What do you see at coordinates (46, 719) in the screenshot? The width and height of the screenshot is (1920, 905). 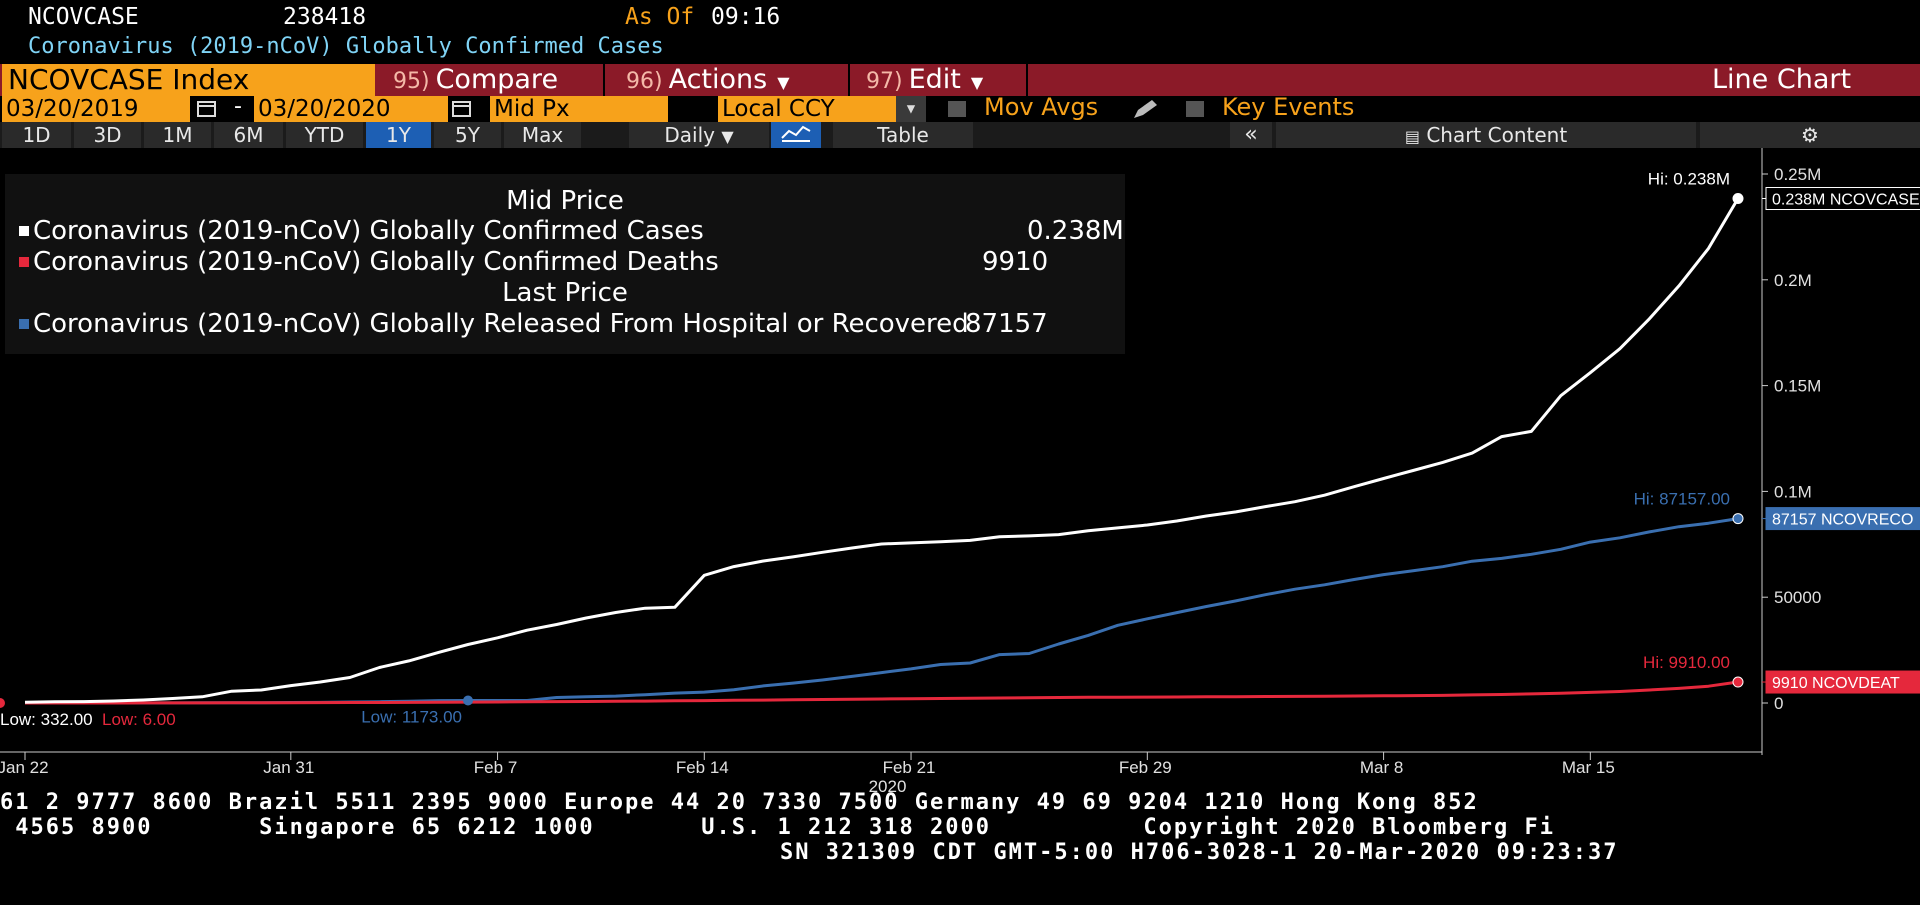 I see `series-low-label-ncovcase: Low: 332.00` at bounding box center [46, 719].